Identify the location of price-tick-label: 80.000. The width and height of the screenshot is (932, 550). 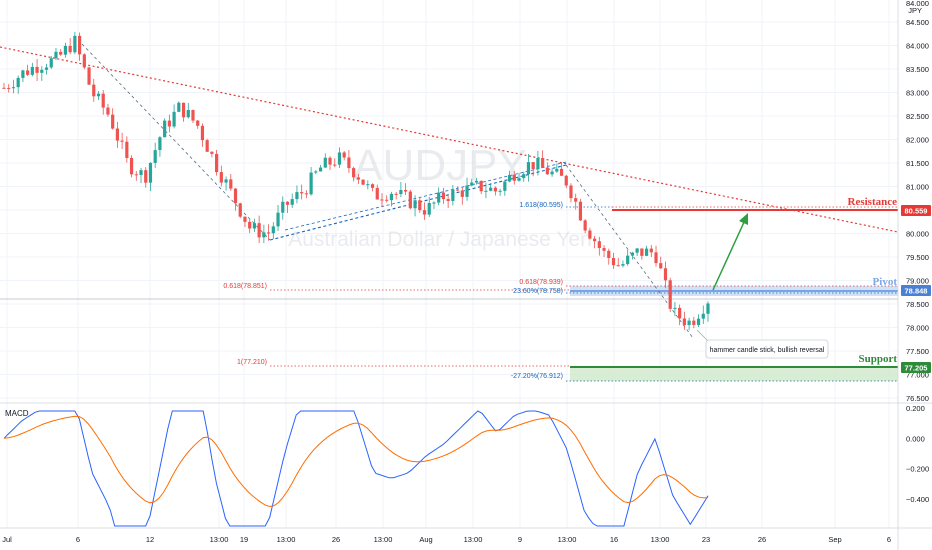
(917, 234).